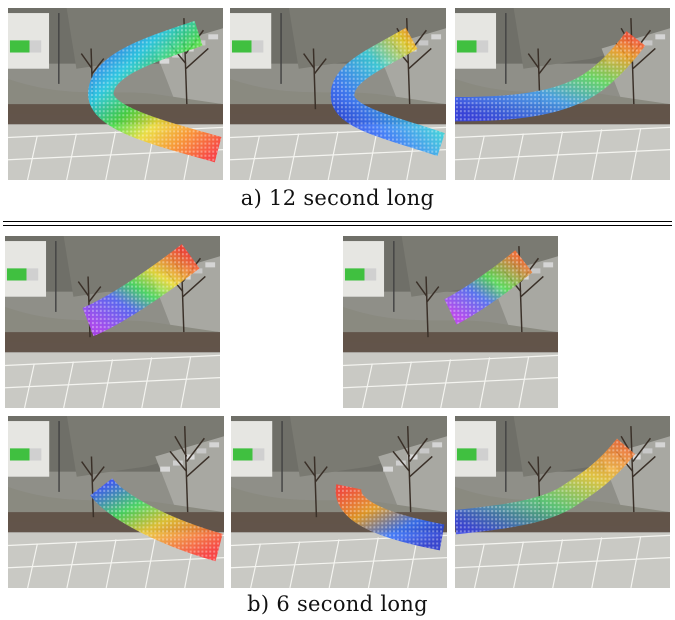  I want to click on caption-b: b) 6 second long, so click(337, 604).